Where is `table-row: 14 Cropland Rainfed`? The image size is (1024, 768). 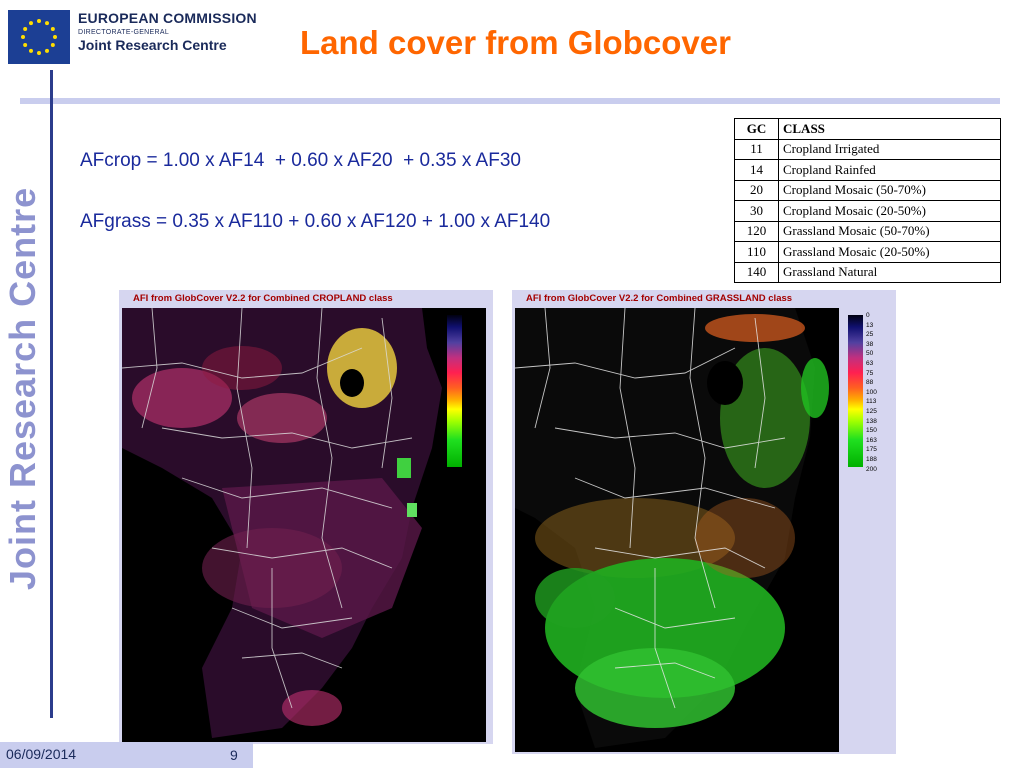
table-row: 14 Cropland Rainfed is located at coordinates (867, 170).